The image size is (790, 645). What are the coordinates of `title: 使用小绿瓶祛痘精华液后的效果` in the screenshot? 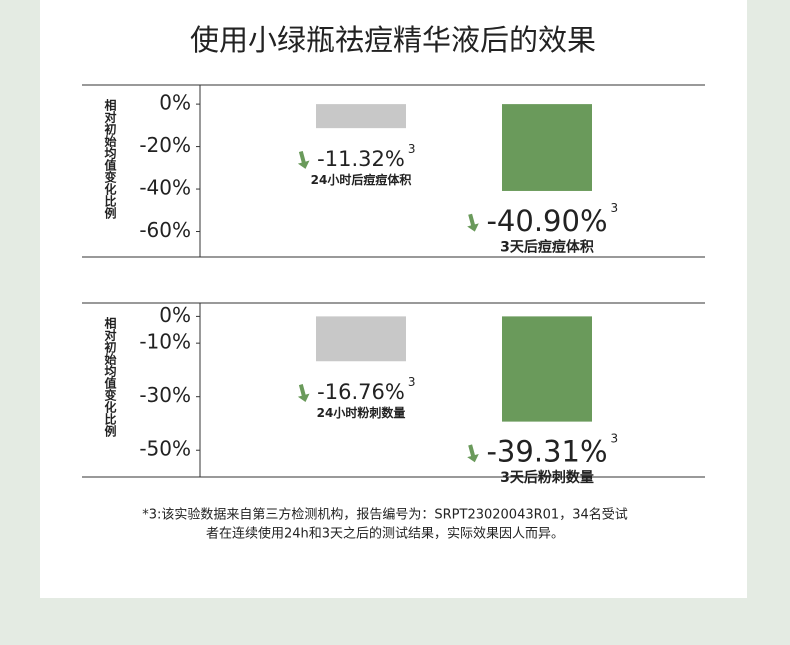 It's located at (393, 40).